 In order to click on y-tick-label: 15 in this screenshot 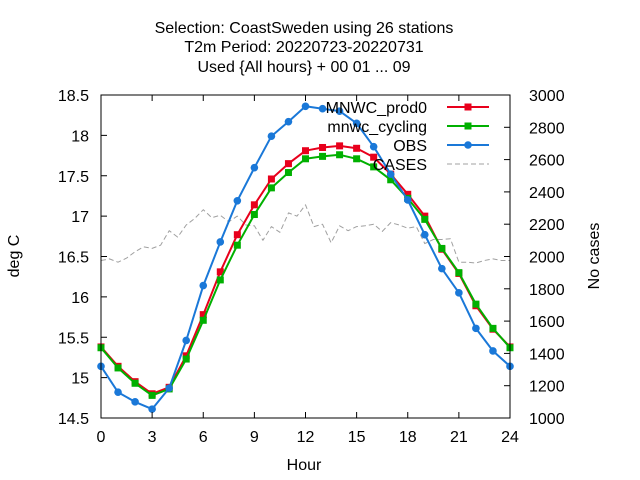, I will do `click(80, 379)`.